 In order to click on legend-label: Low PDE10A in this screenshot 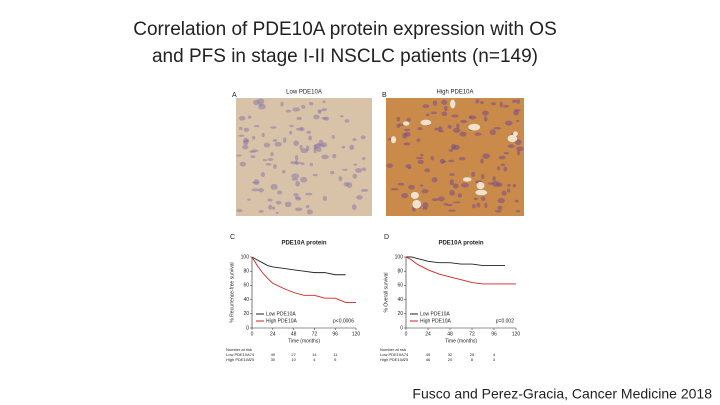, I will do `click(281, 314)`.